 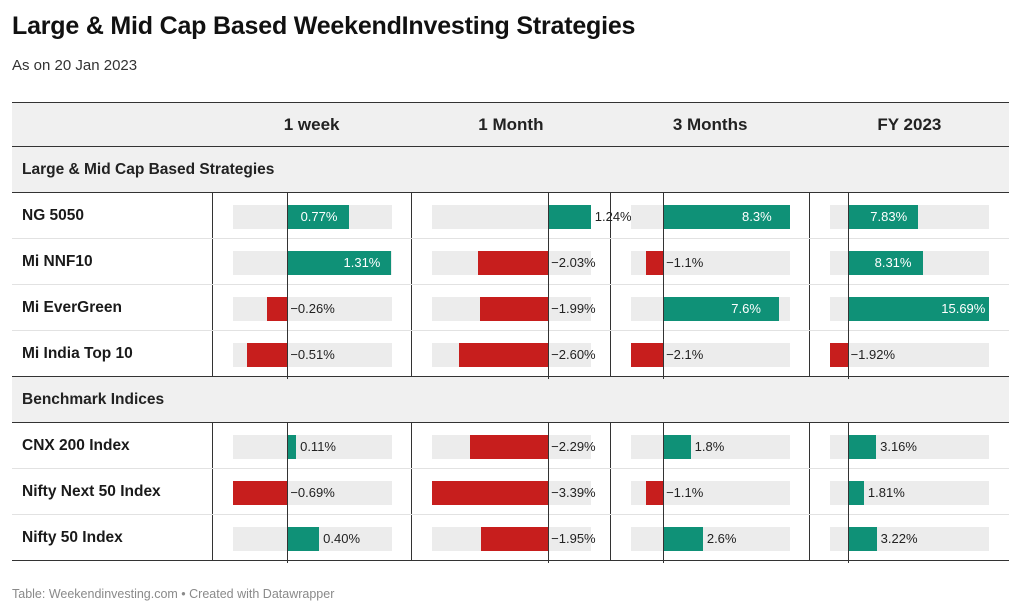 I want to click on value-label: 0.11%, so click(x=318, y=446).